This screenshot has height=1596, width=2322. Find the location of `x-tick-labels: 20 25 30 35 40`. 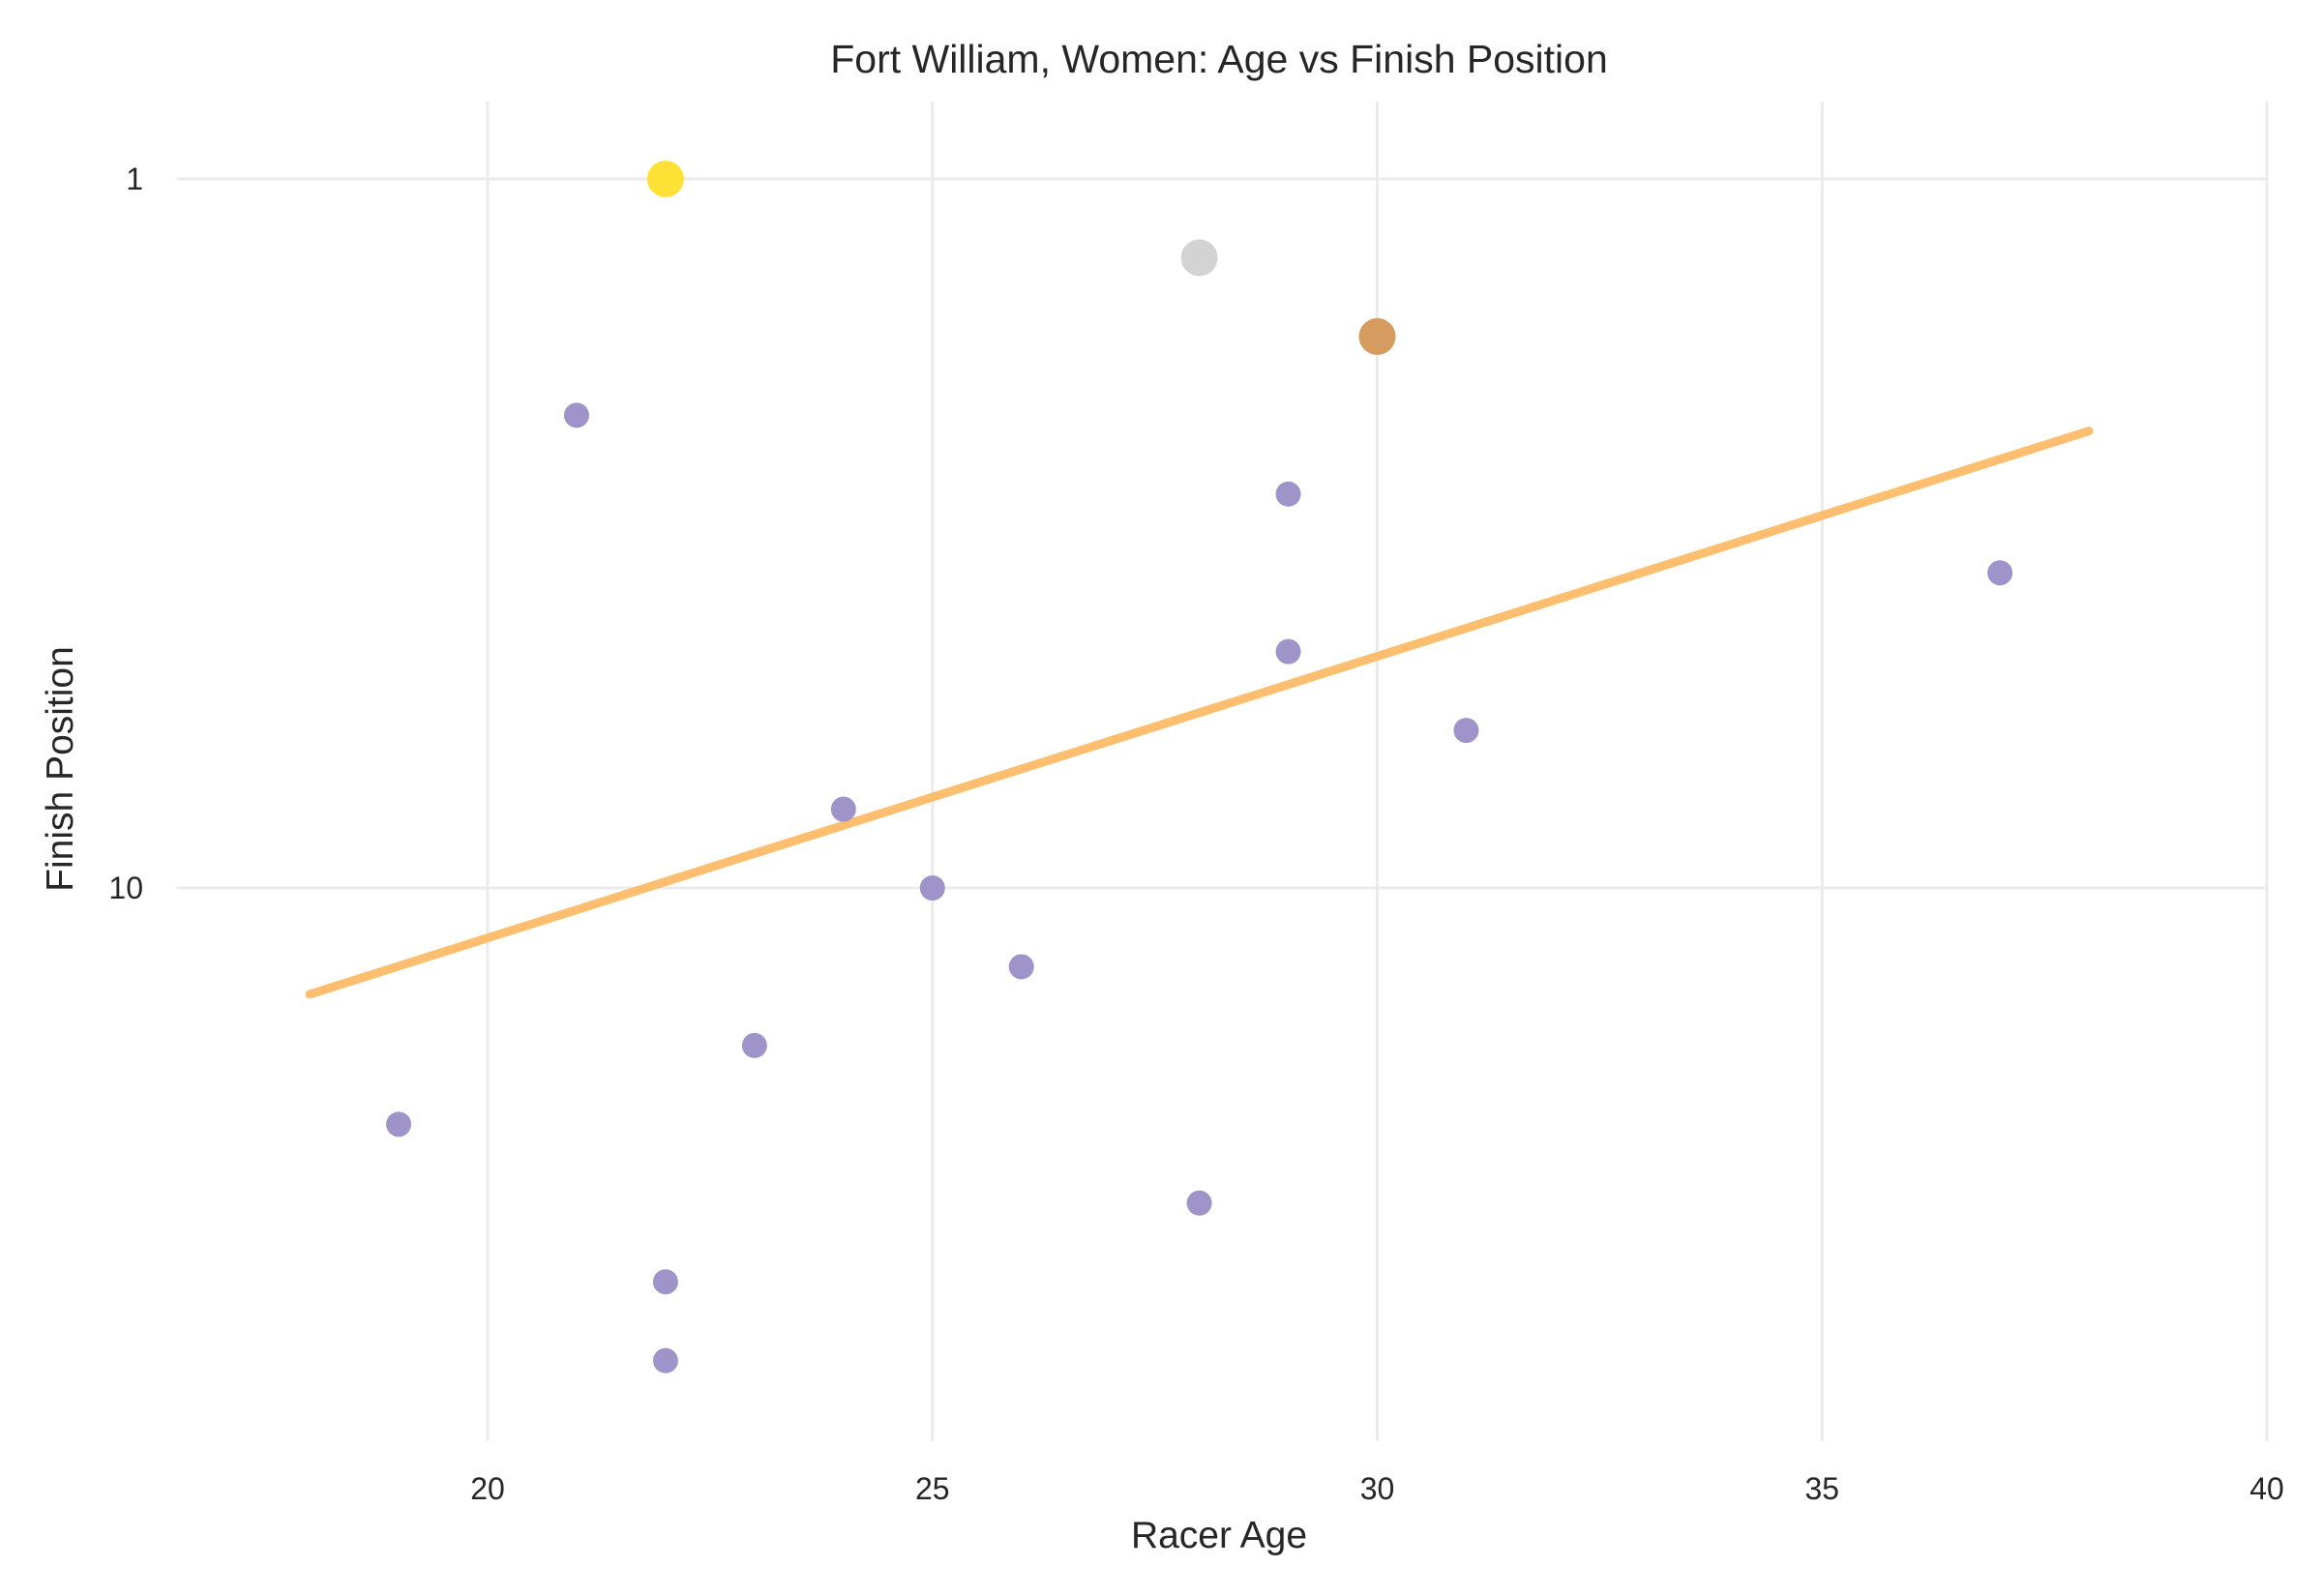

x-tick-labels: 20 25 30 35 40 is located at coordinates (1377, 1488).